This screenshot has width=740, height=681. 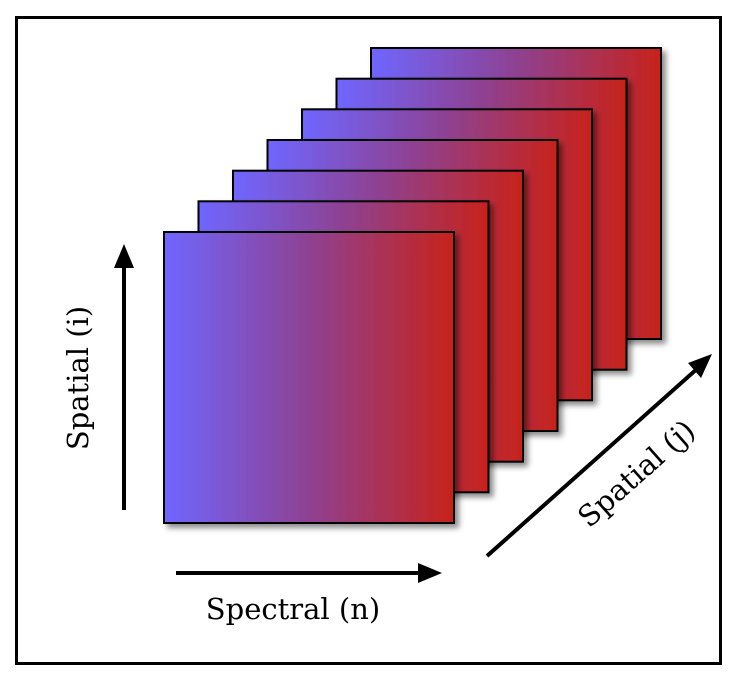 What do you see at coordinates (97, 377) in the screenshot?
I see `spatial-i-axis: Spatial (i)` at bounding box center [97, 377].